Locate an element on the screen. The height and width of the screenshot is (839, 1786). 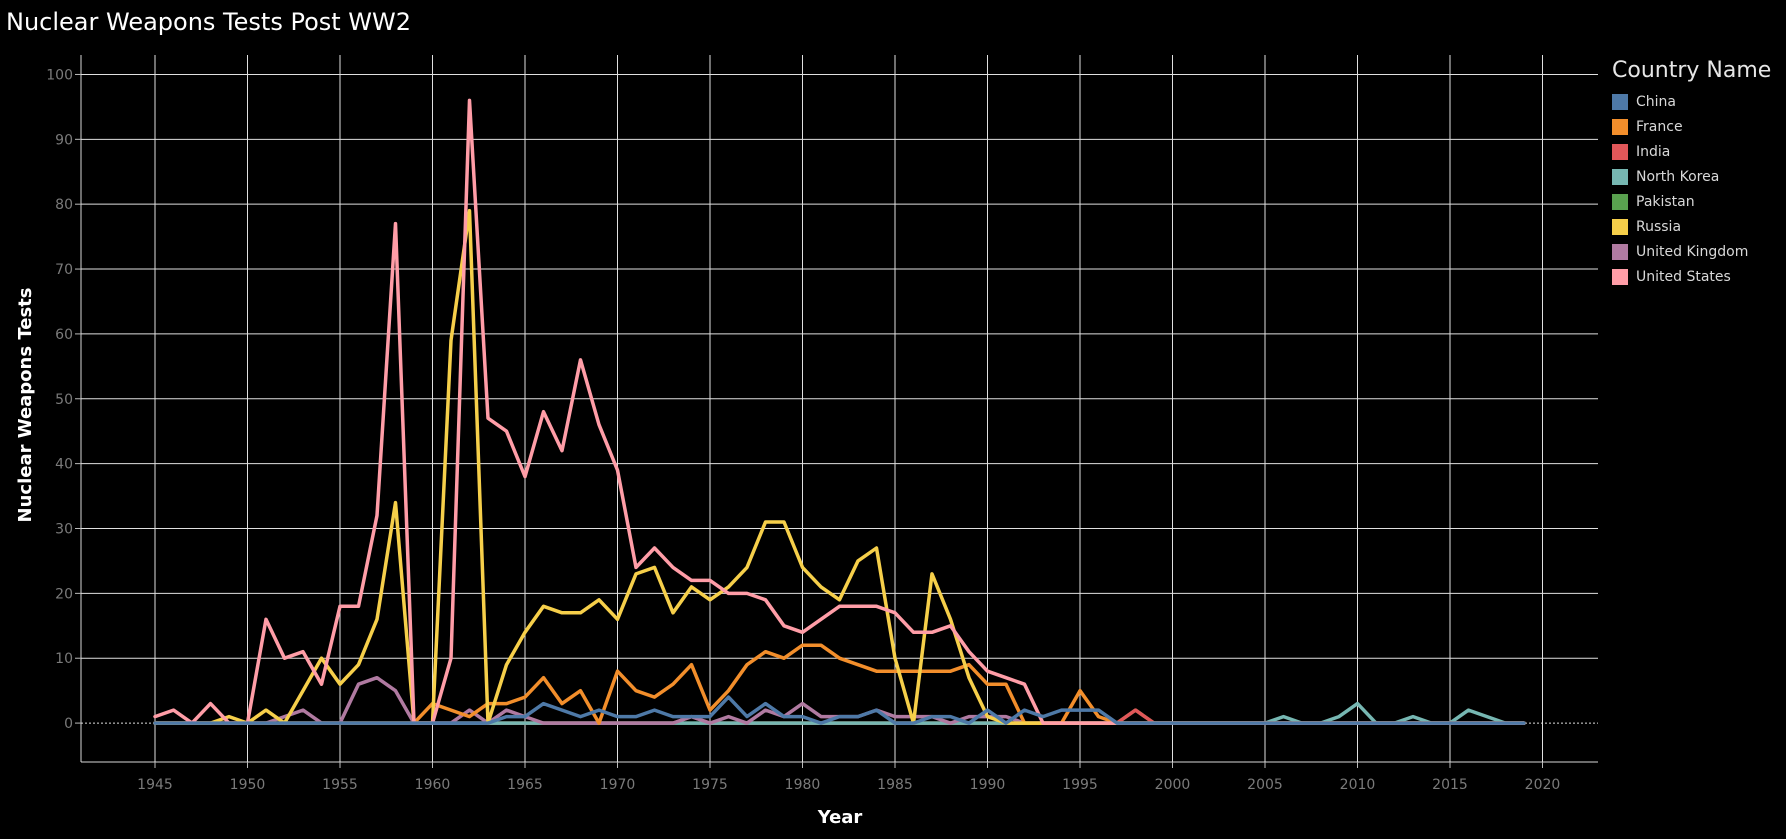
x-tick-label: 1985 is located at coordinates (895, 785).